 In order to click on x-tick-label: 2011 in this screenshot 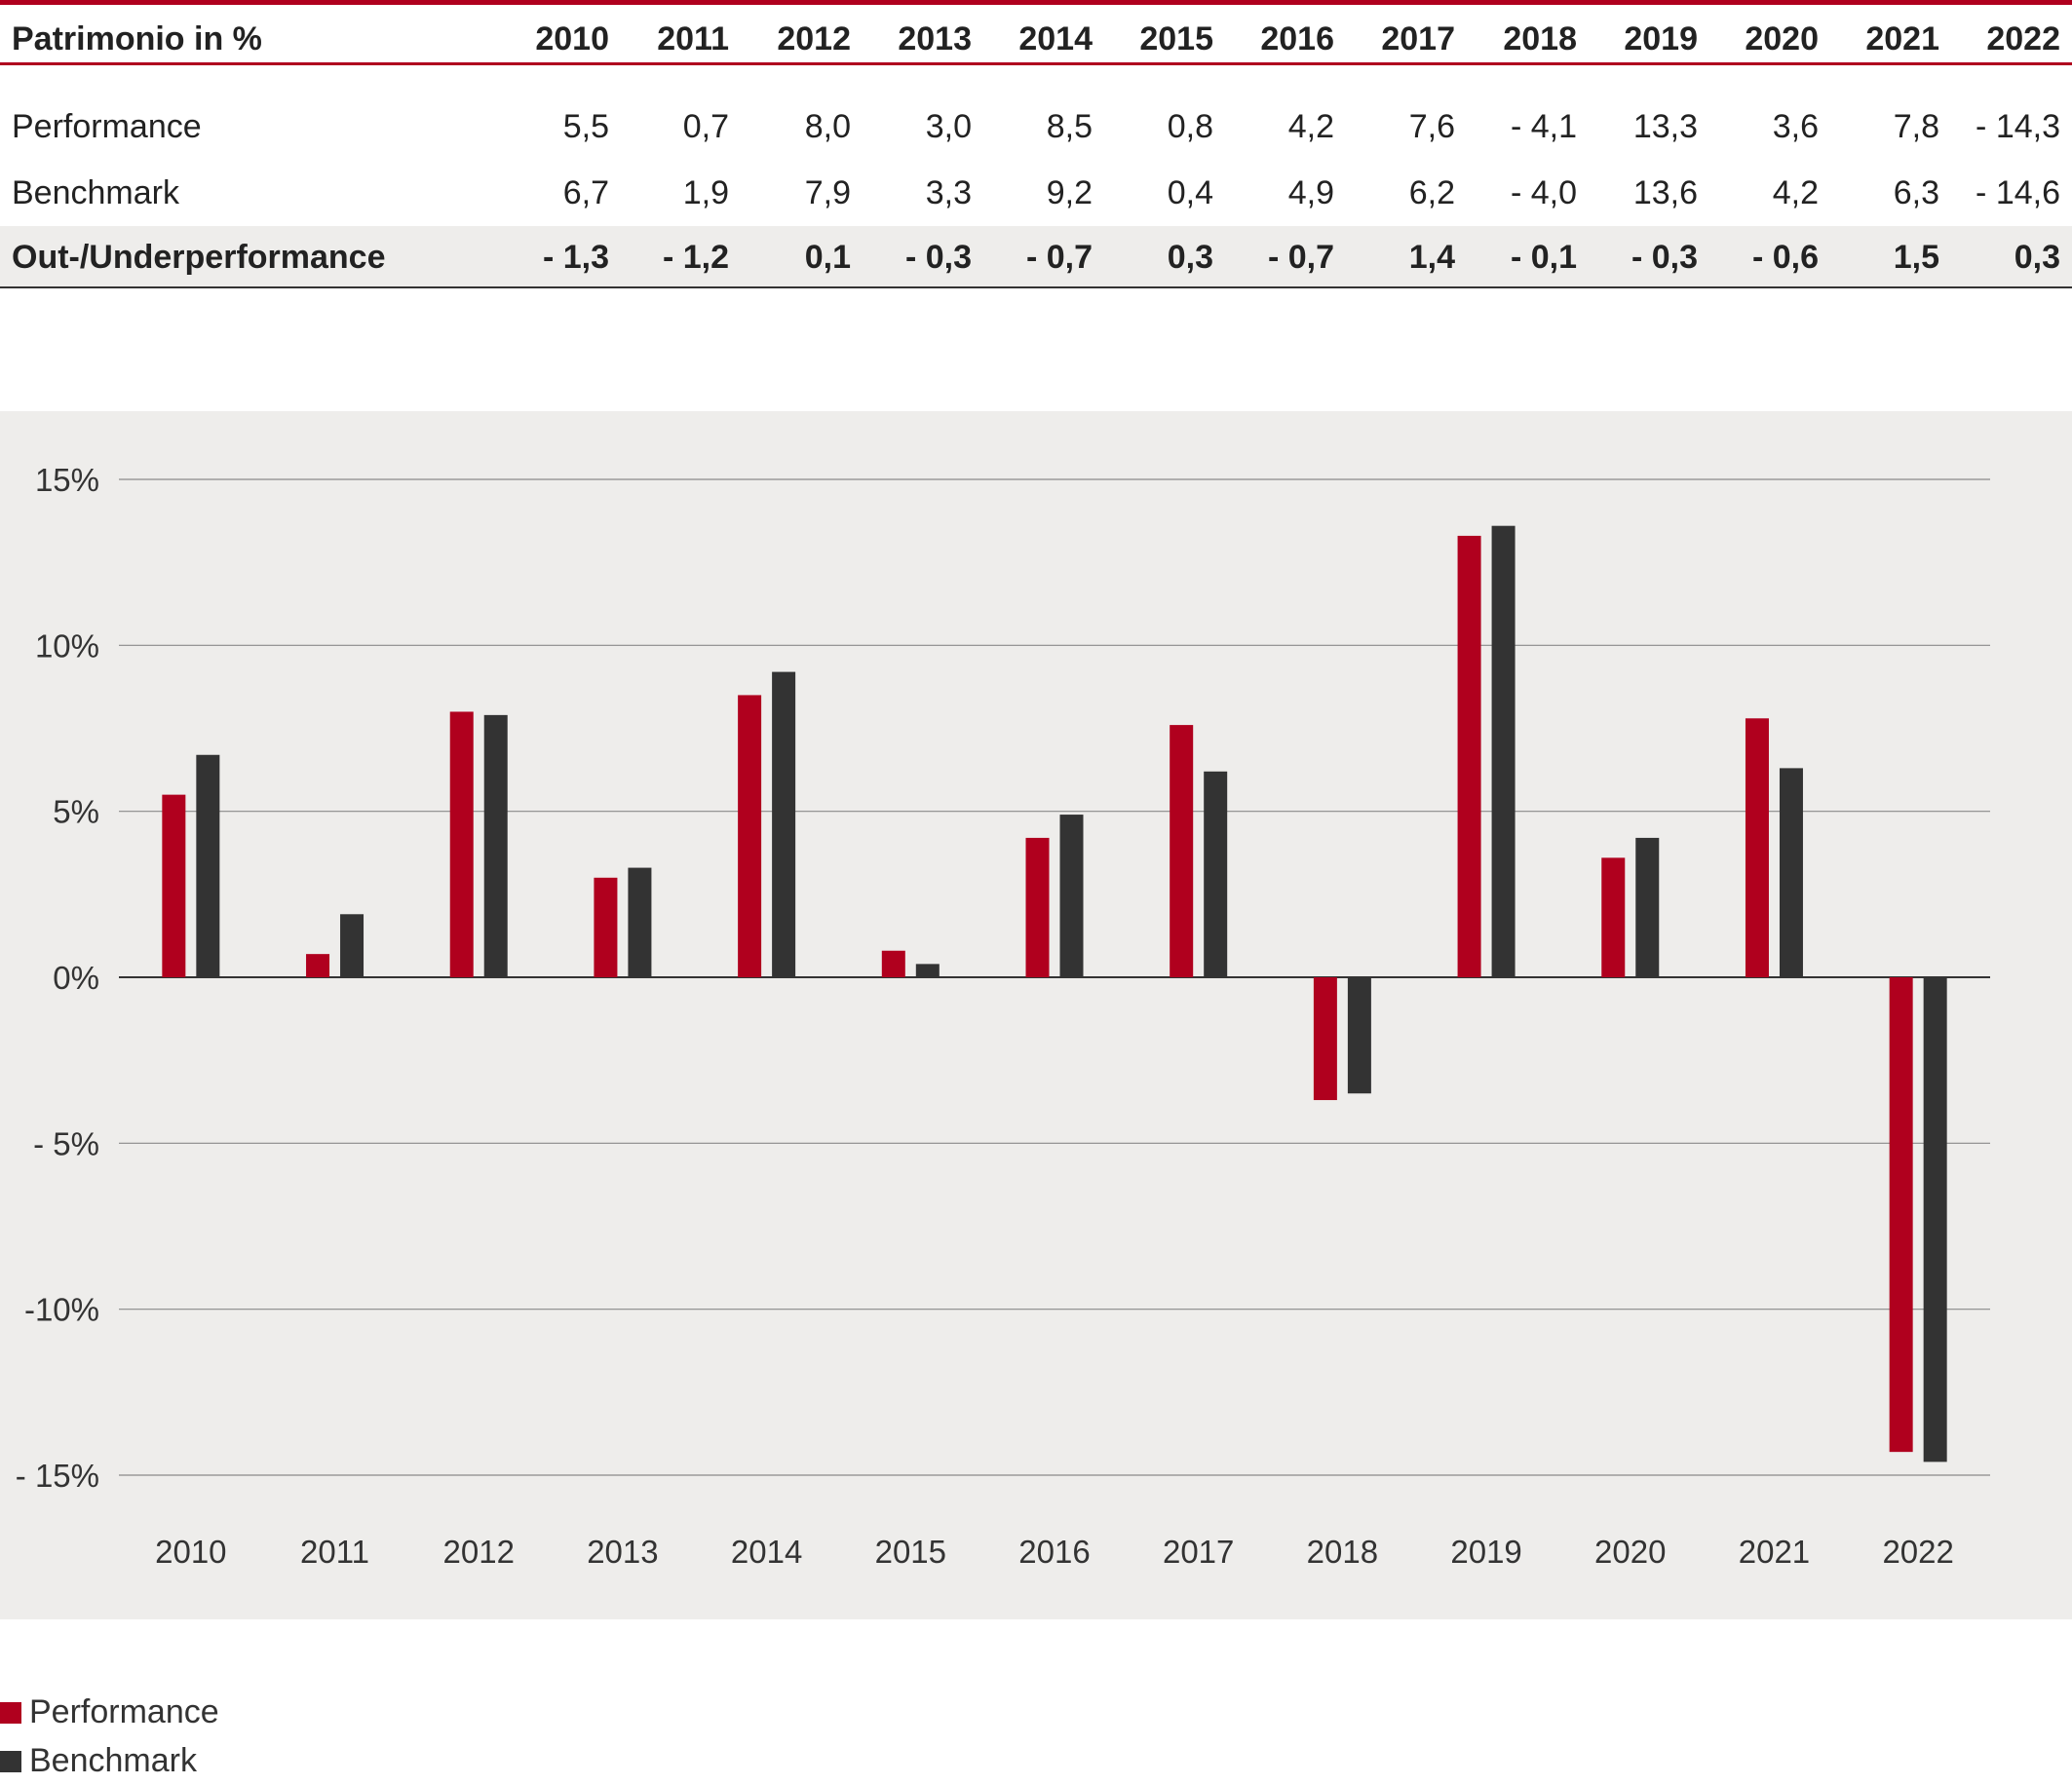, I will do `click(334, 1552)`.